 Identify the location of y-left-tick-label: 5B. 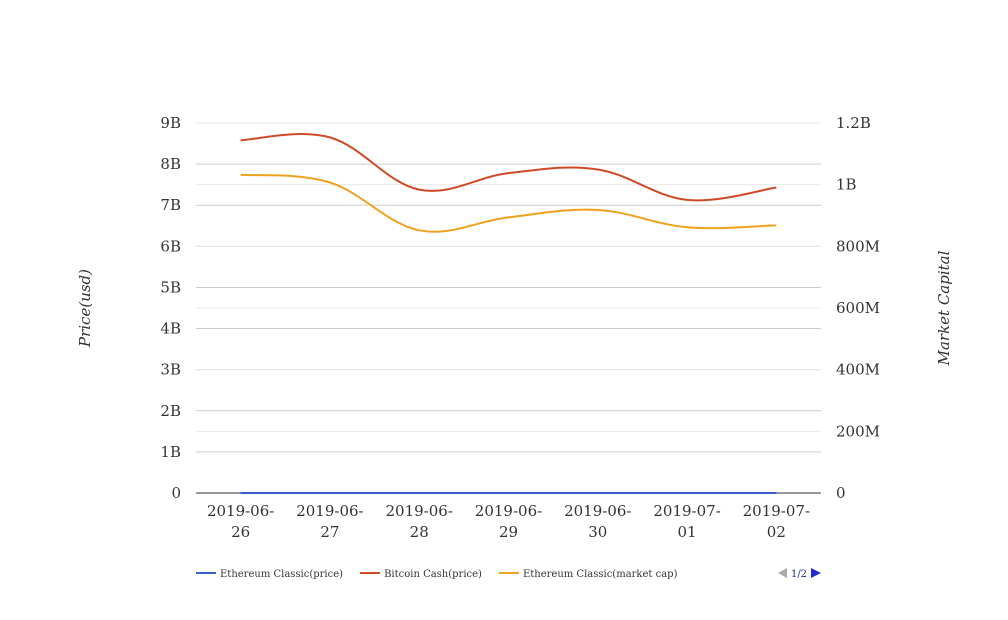
(170, 287).